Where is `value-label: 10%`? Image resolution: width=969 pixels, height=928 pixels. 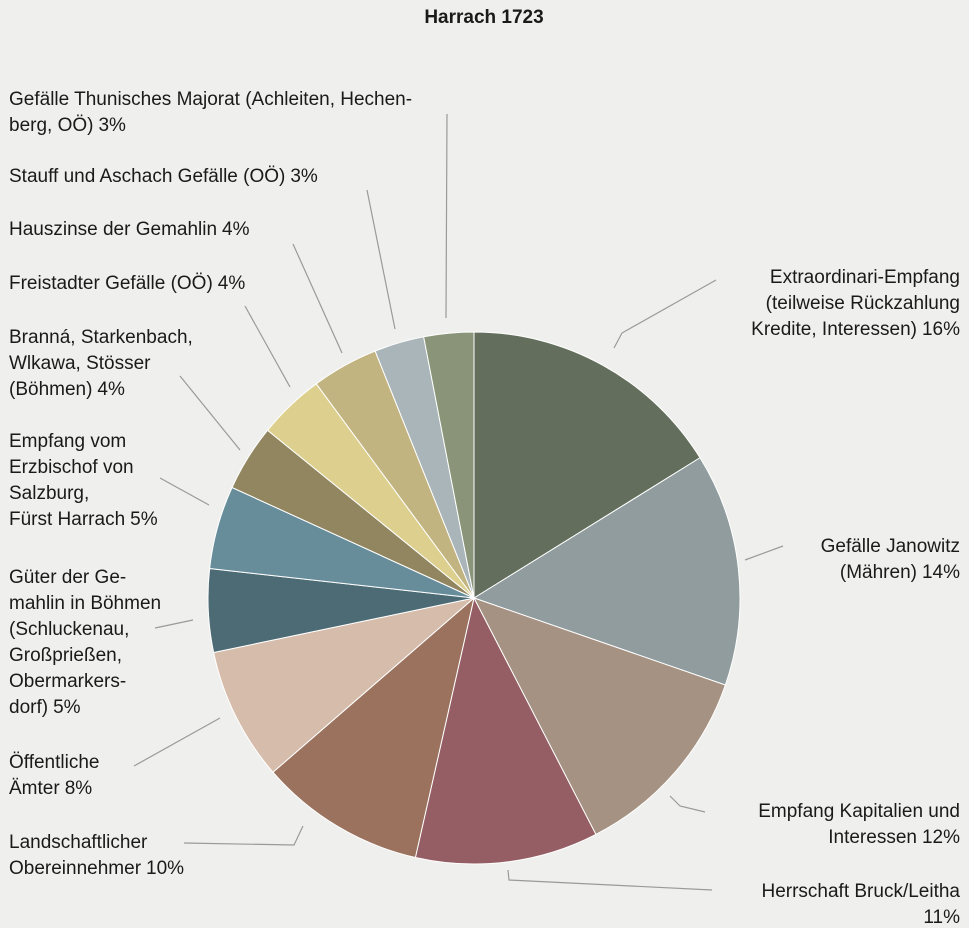
value-label: 10% is located at coordinates (165, 868).